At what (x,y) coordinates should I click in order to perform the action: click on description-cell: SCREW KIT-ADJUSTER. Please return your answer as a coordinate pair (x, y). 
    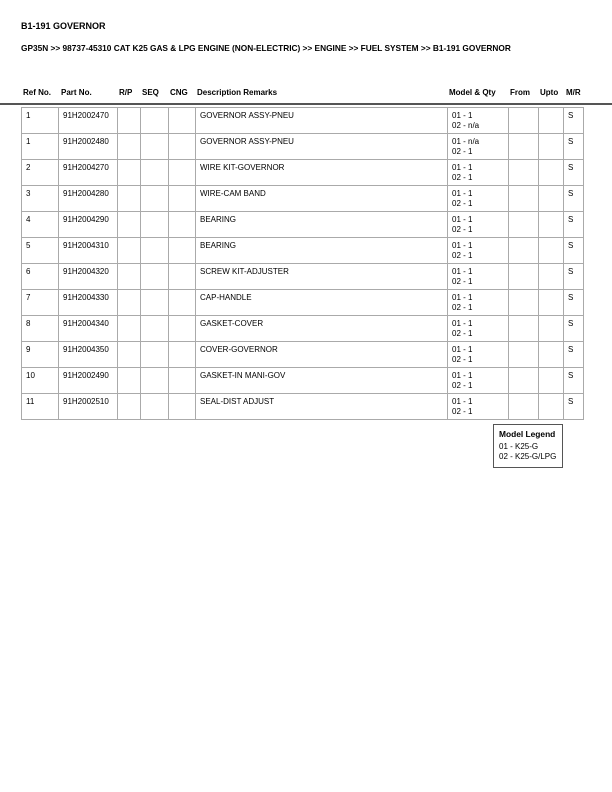
    Looking at the image, I should click on (321, 276).